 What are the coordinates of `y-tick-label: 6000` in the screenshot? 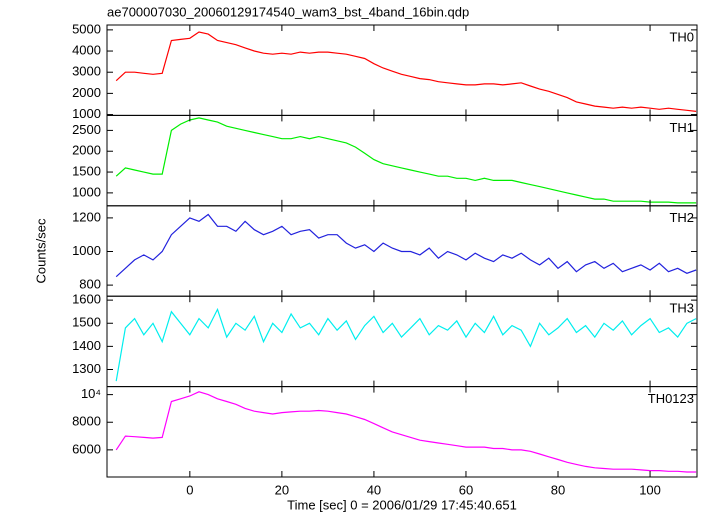 It's located at (86, 448).